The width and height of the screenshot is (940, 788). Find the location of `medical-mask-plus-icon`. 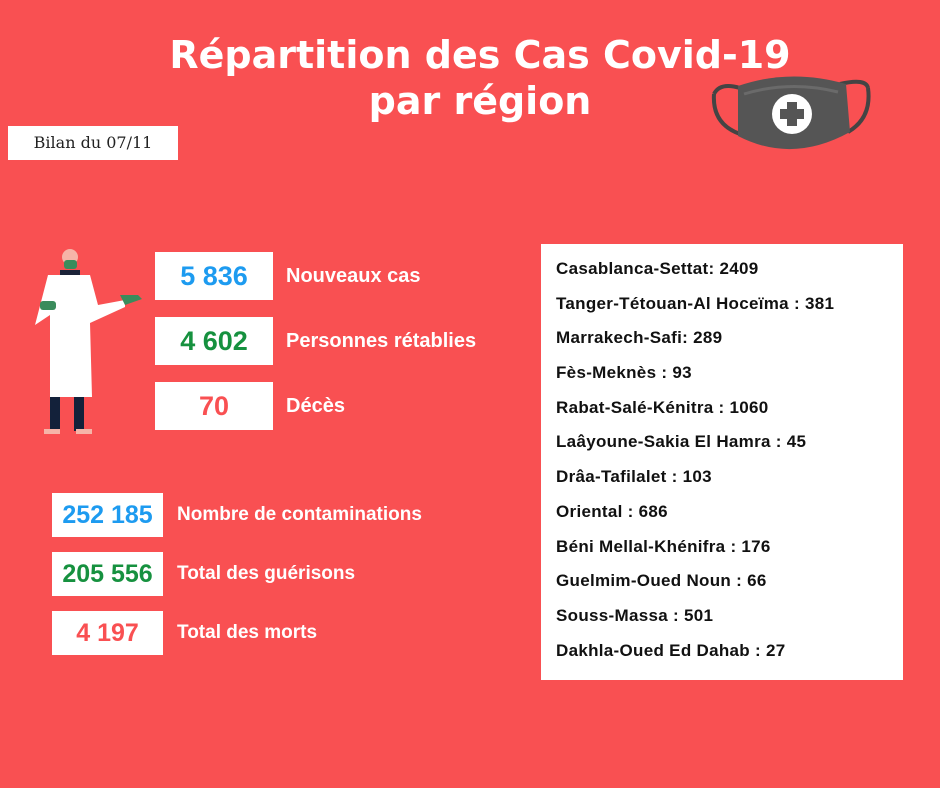

medical-mask-plus-icon is located at coordinates (791, 113).